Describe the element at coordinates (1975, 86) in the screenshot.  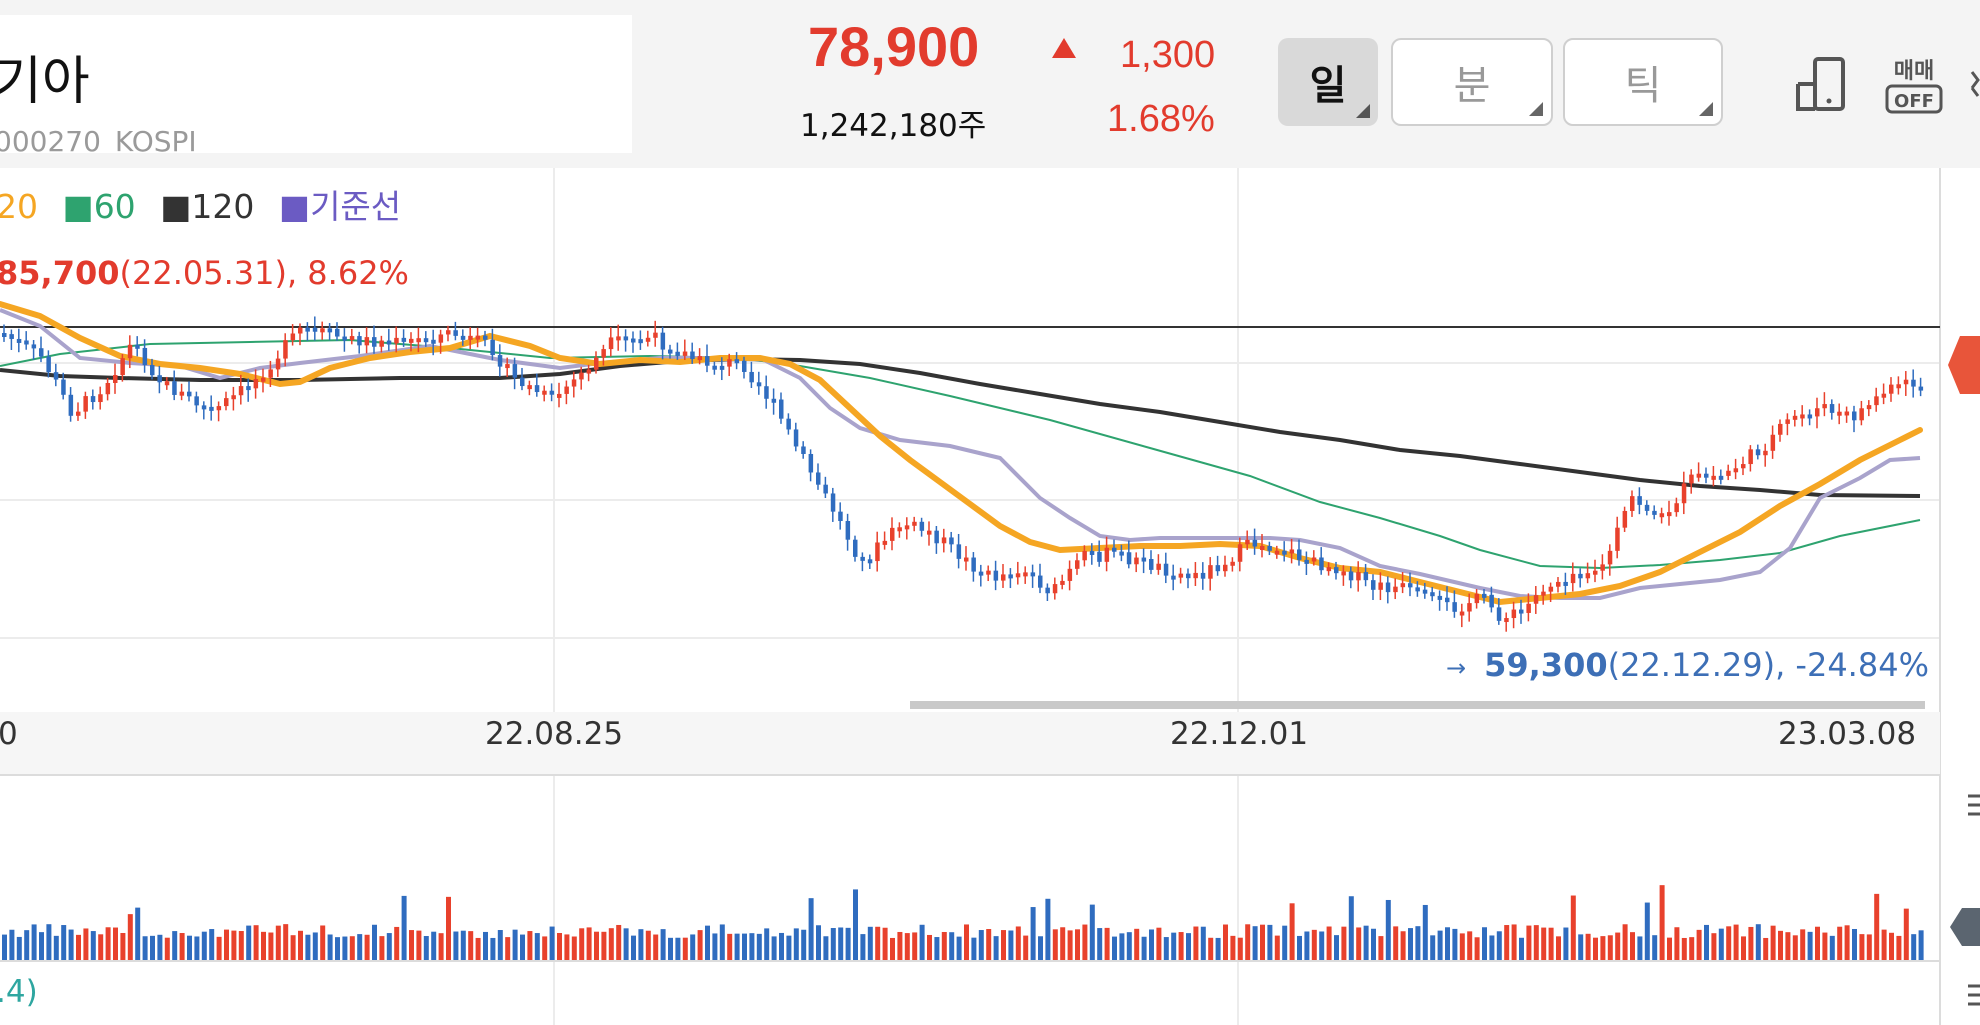
I see `more-icon` at that location.